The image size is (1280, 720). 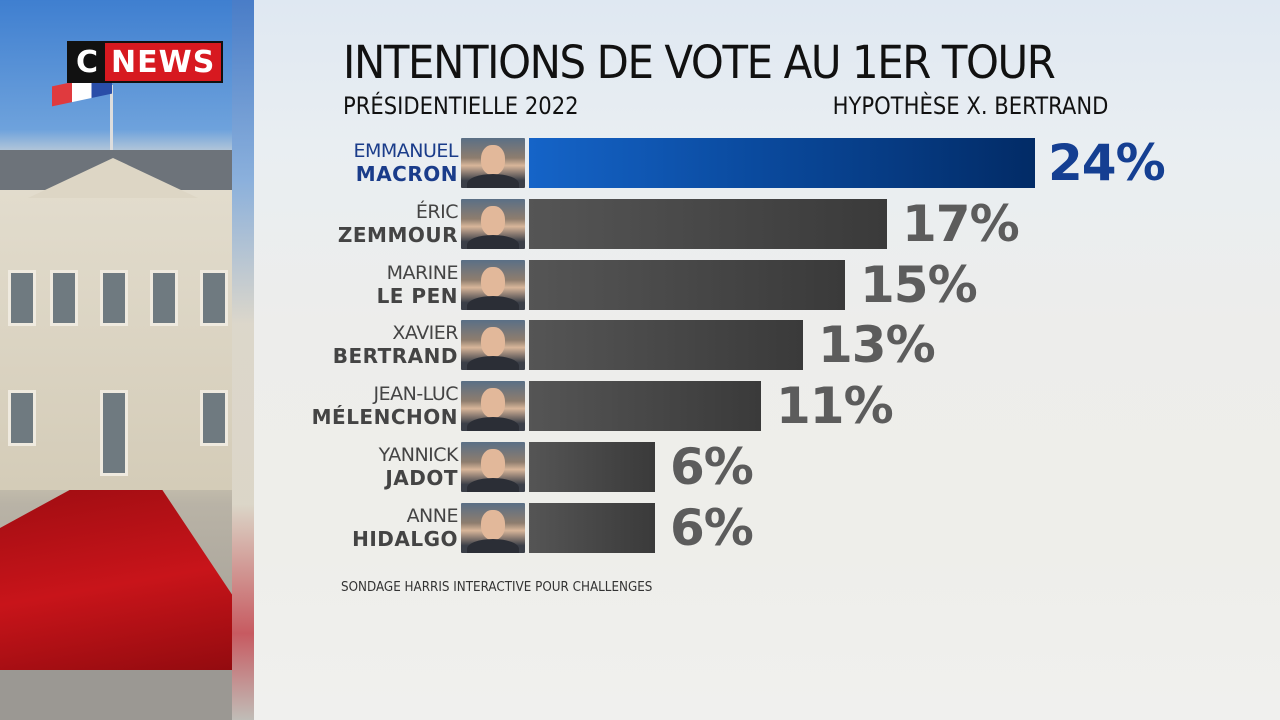 What do you see at coordinates (699, 62) in the screenshot?
I see `chart-title: INTENTIONS DE VOTE AU 1ER TOUR` at bounding box center [699, 62].